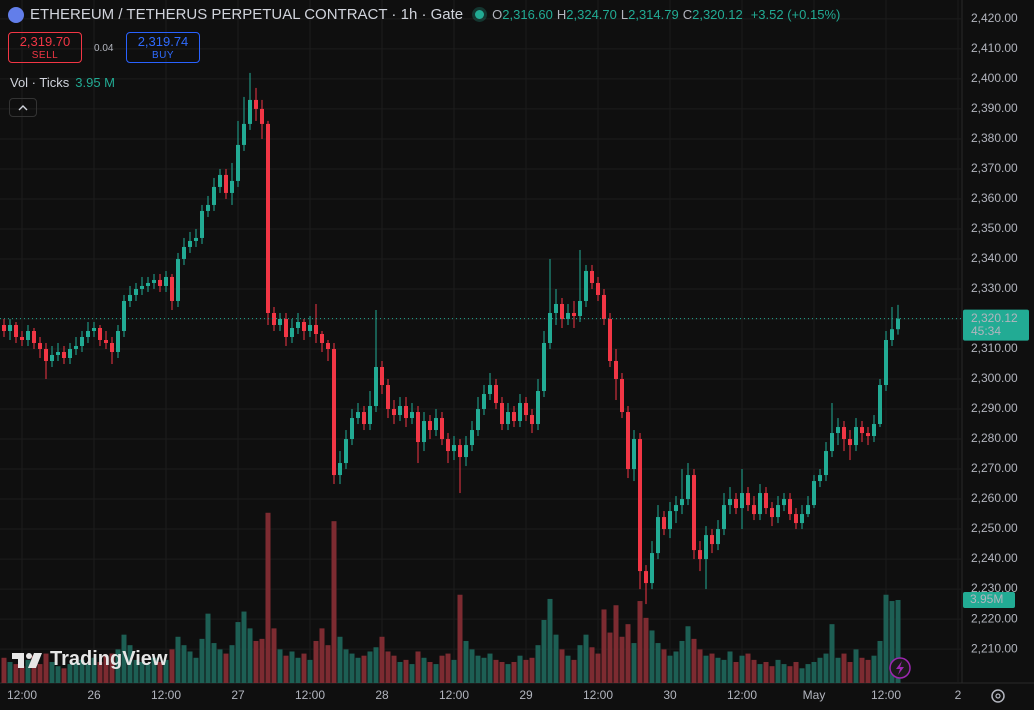  I want to click on sell-price: 2,319.70, so click(45, 41).